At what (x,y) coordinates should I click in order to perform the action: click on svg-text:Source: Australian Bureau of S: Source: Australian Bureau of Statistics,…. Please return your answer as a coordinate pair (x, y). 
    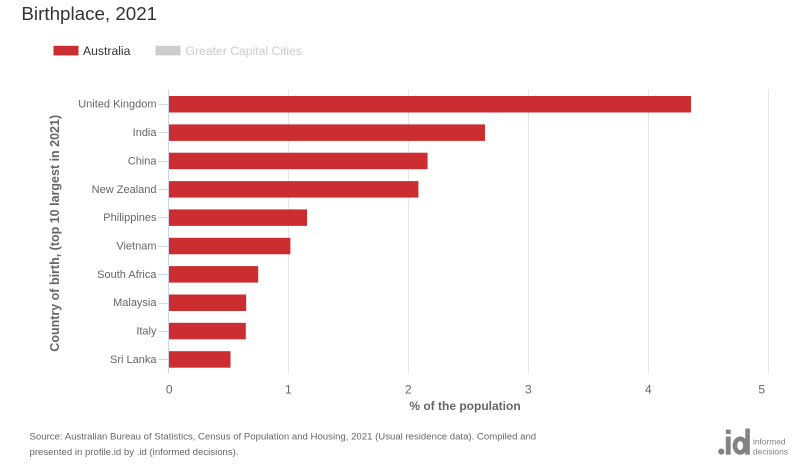
    Looking at the image, I should click on (283, 436).